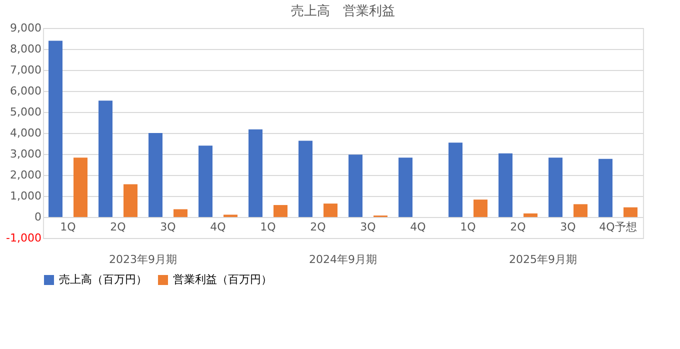 The image size is (680, 349). Describe the element at coordinates (222, 279) in the screenshot. I see `legend-label: 営業利益（百万円）` at that location.